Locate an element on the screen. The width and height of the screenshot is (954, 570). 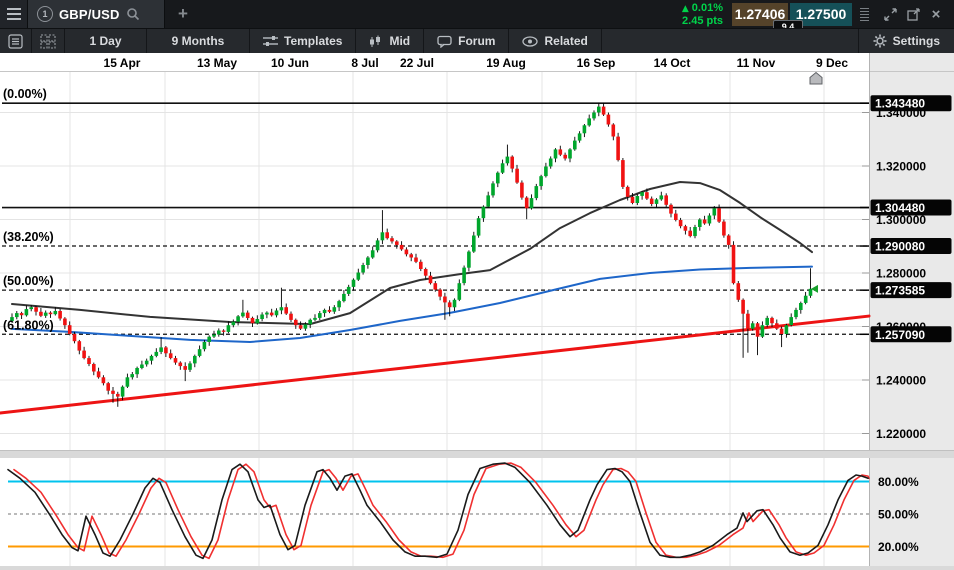
dealing-rates: 1.27406 1.27500 9.4 is located at coordinates (792, 17).